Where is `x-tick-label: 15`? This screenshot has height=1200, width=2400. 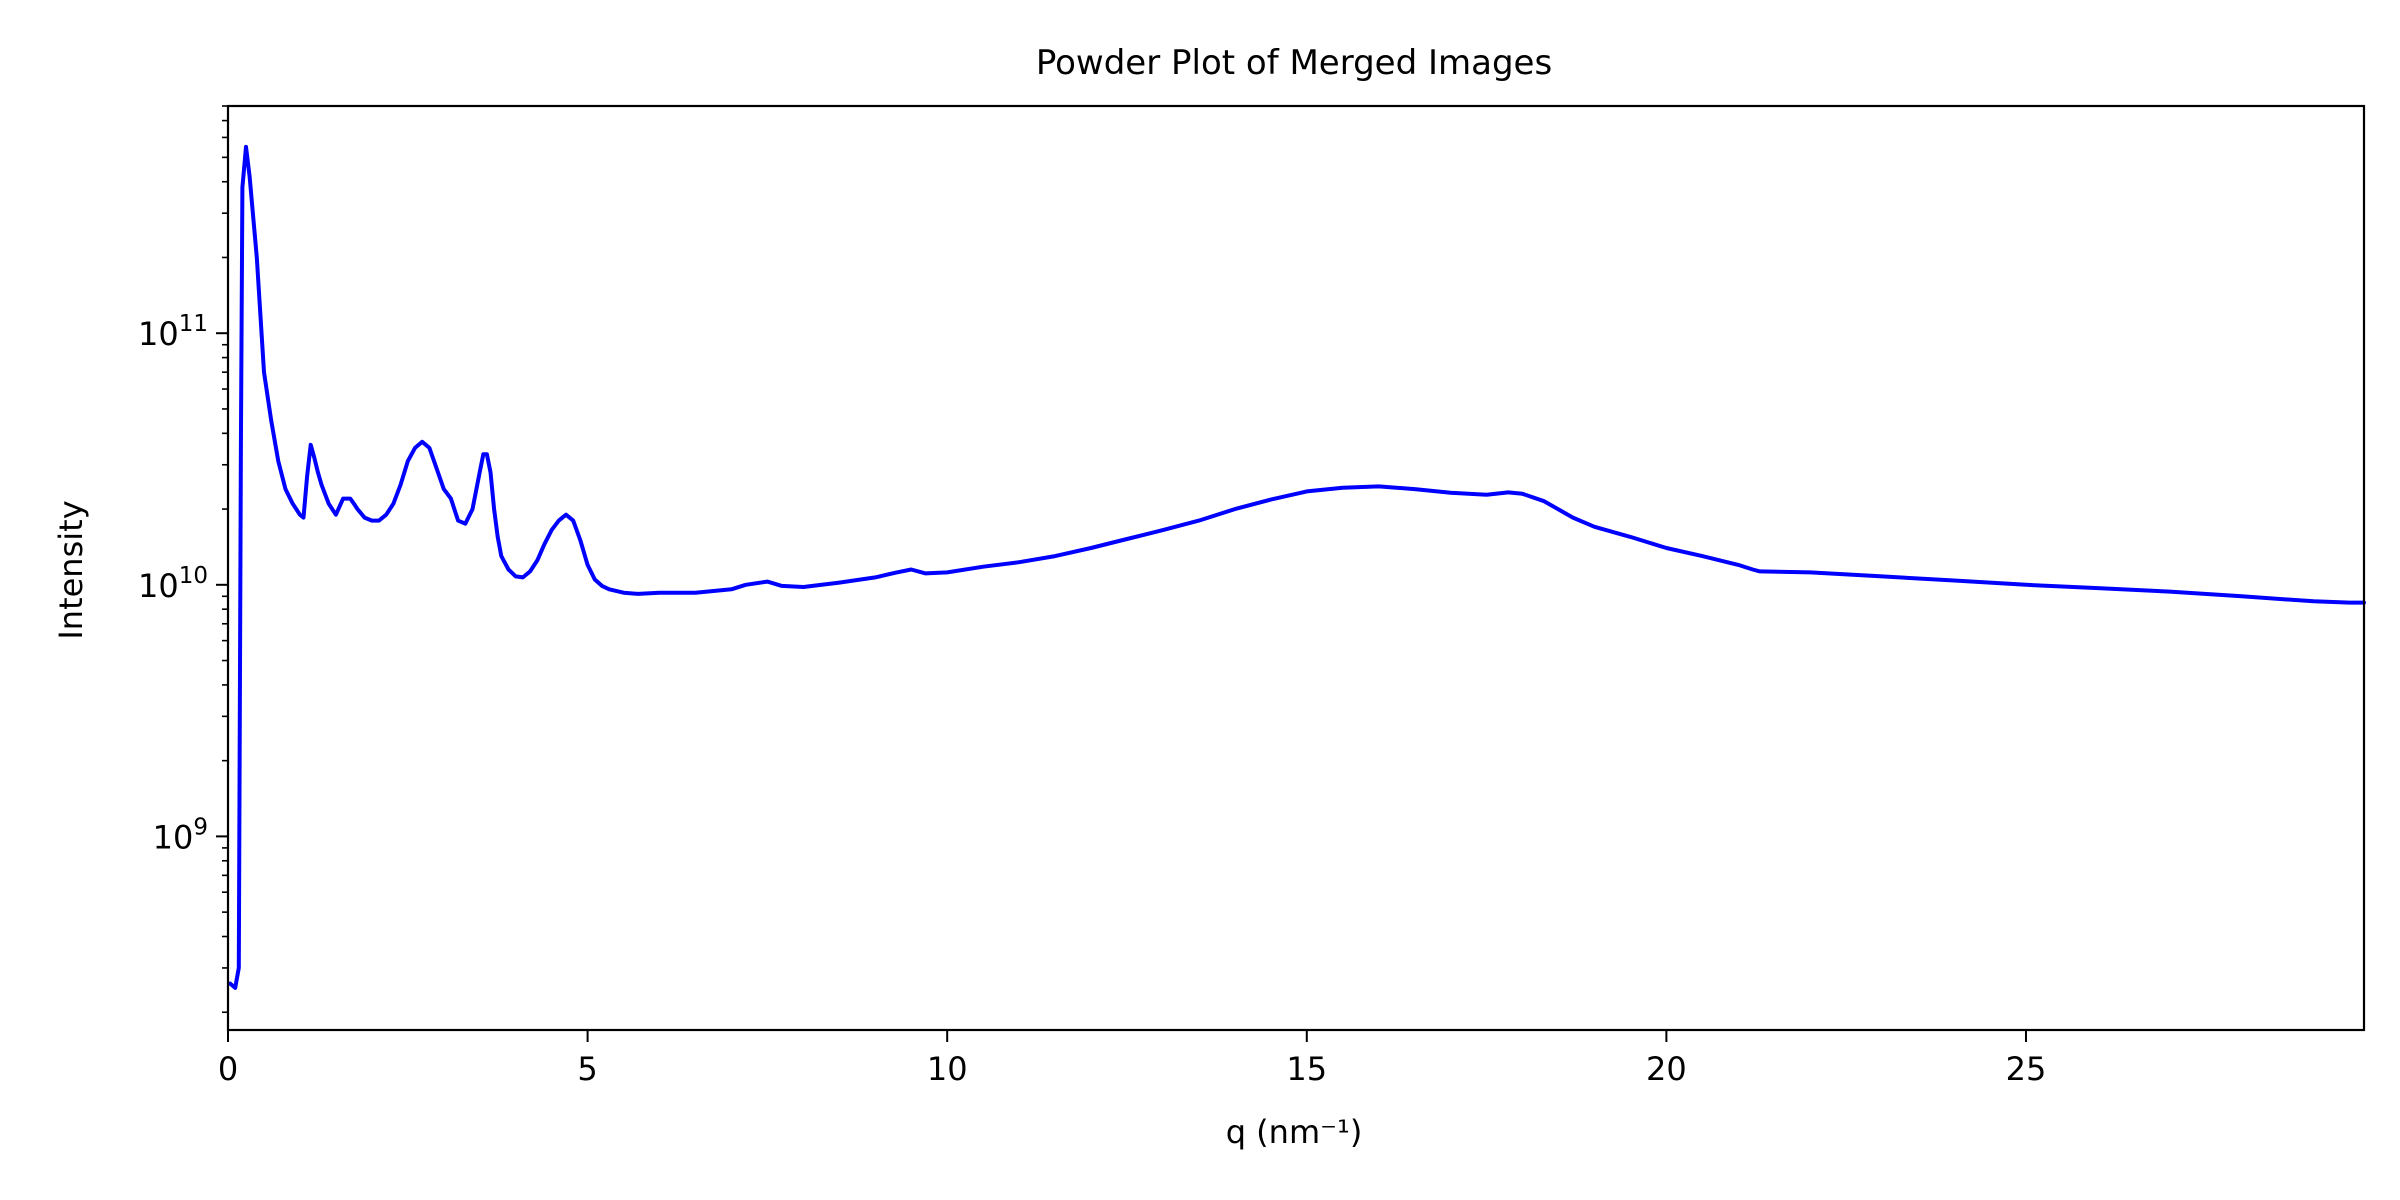 x-tick-label: 15 is located at coordinates (1306, 1069).